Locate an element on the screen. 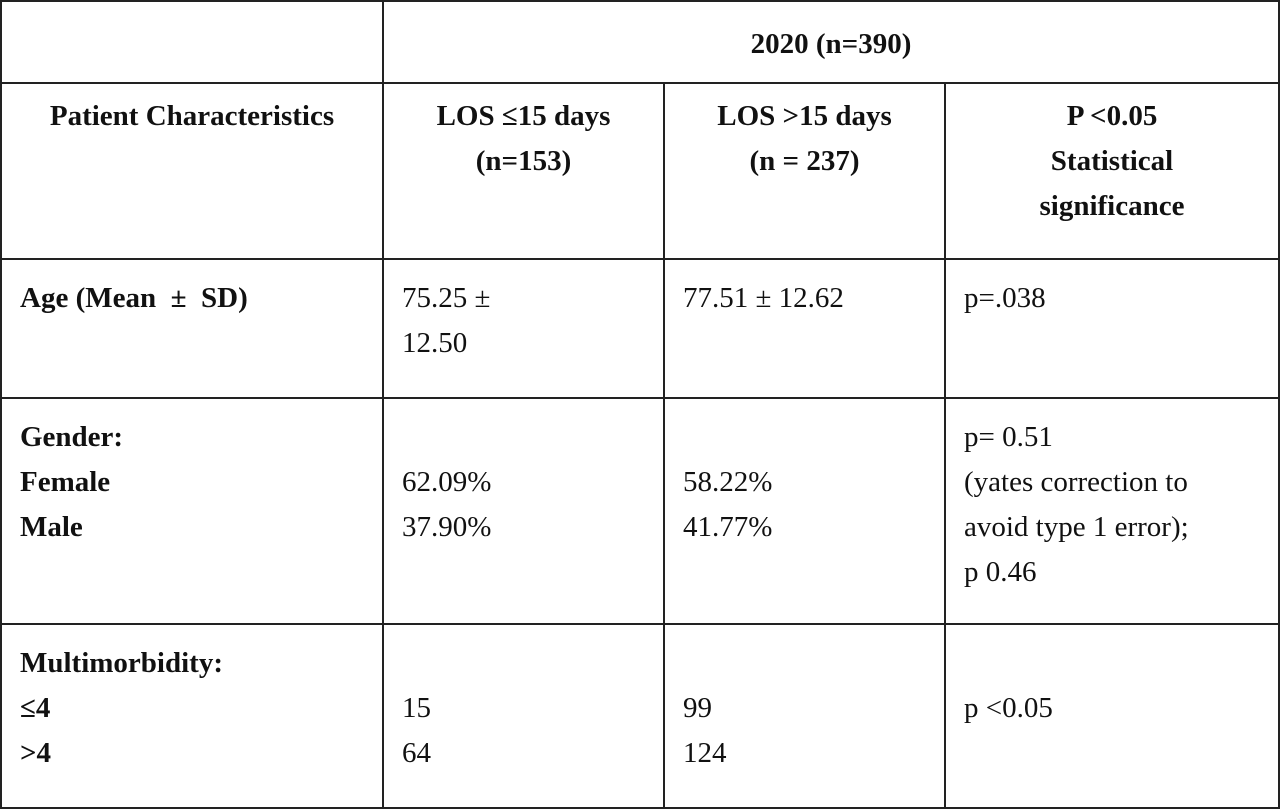 This screenshot has width=1280, height=809. characteristics-header-text: Patient Characteristics is located at coordinates (192, 116).